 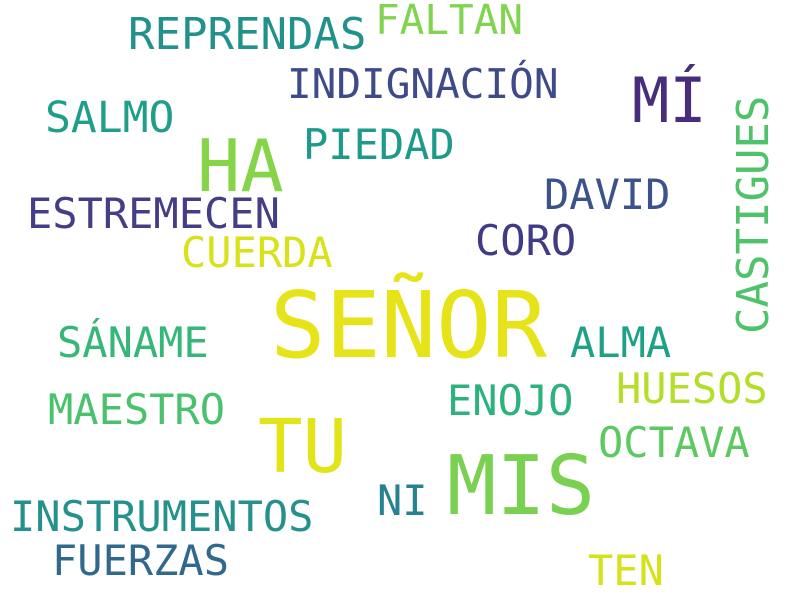 What do you see at coordinates (137, 409) in the screenshot?
I see `word-maestro: MAESTRO` at bounding box center [137, 409].